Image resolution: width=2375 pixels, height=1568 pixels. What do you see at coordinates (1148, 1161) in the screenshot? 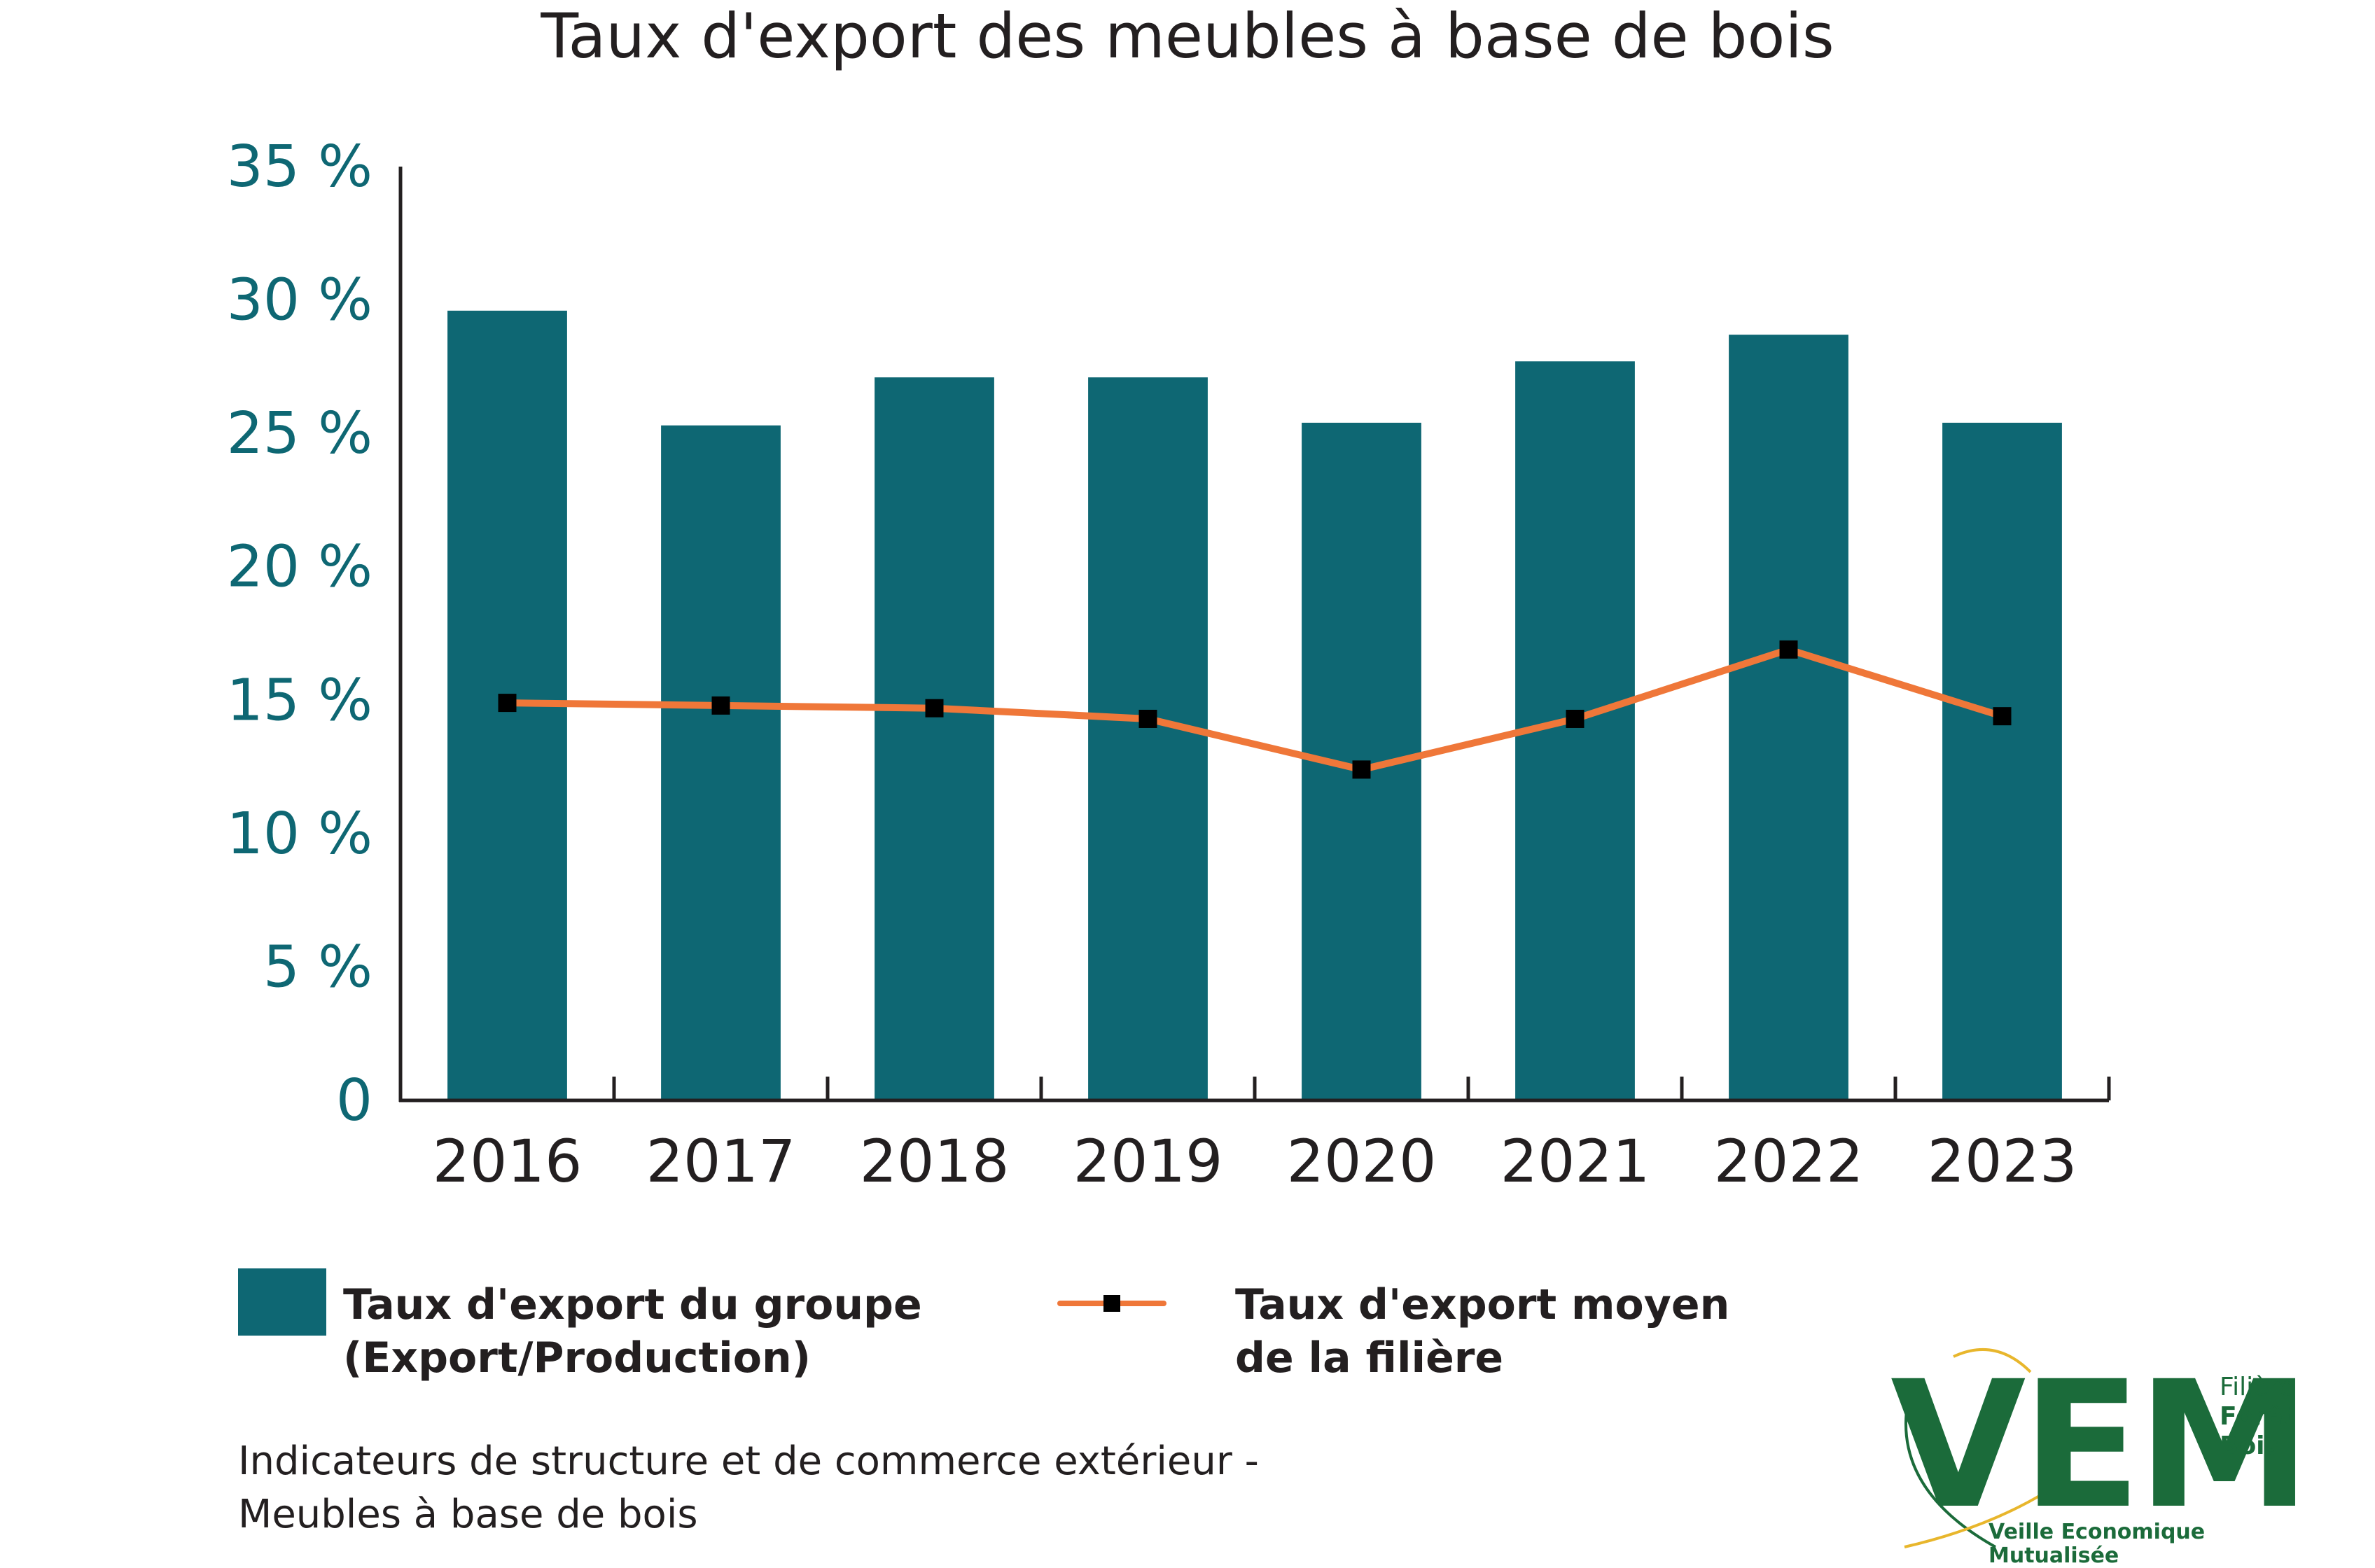
I see `x-tick-label: 2019` at bounding box center [1148, 1161].